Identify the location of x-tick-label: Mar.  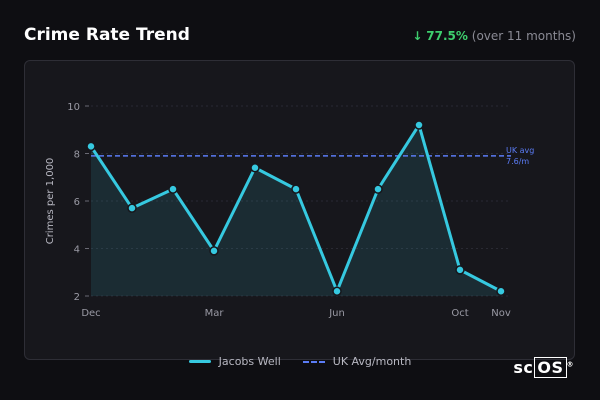
(215, 313).